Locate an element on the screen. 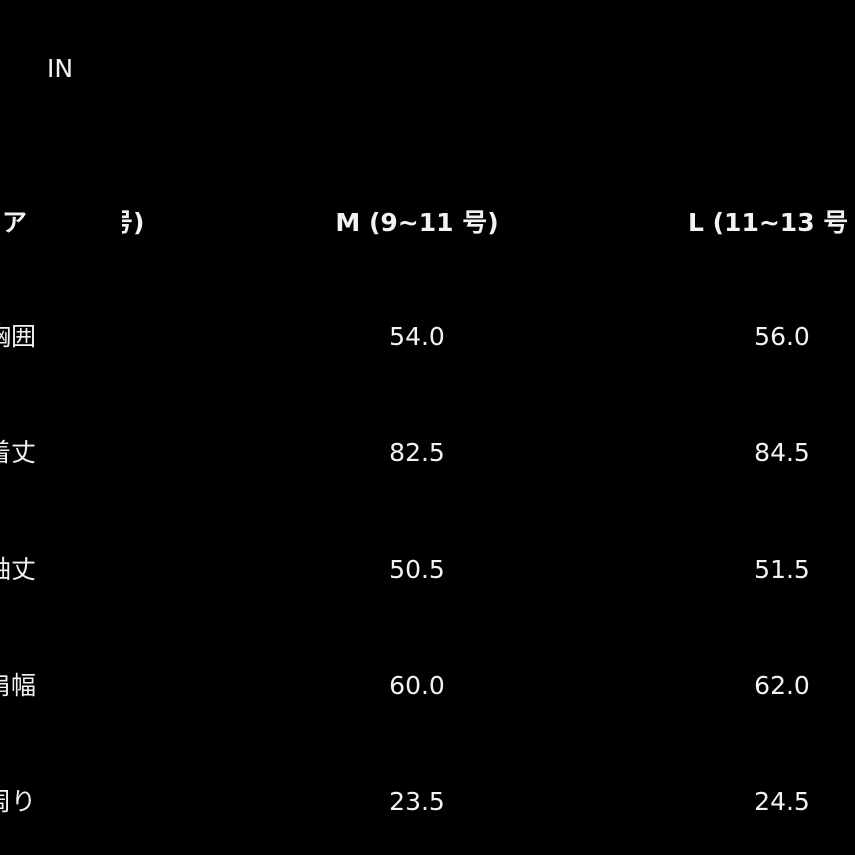 The image size is (855, 855). cell-m: 54.0 is located at coordinates (417, 336).